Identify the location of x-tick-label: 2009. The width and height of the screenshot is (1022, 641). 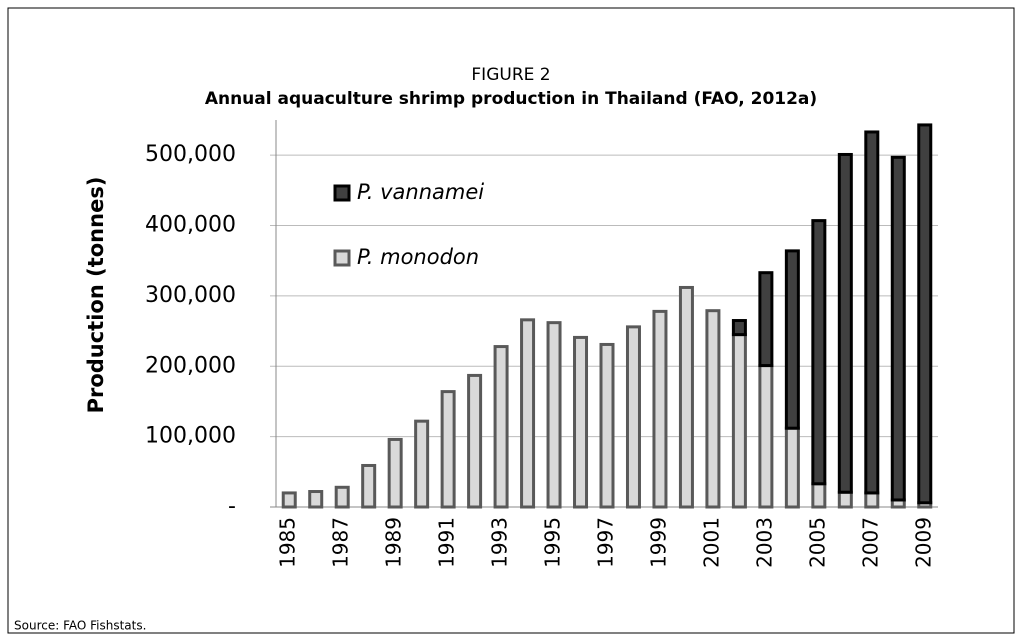
(923, 542).